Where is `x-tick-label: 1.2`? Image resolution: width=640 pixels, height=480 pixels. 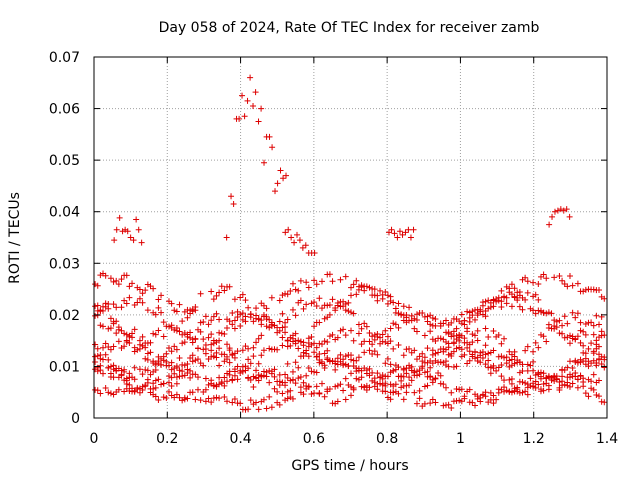
x-tick-label: 1.2 is located at coordinates (534, 439).